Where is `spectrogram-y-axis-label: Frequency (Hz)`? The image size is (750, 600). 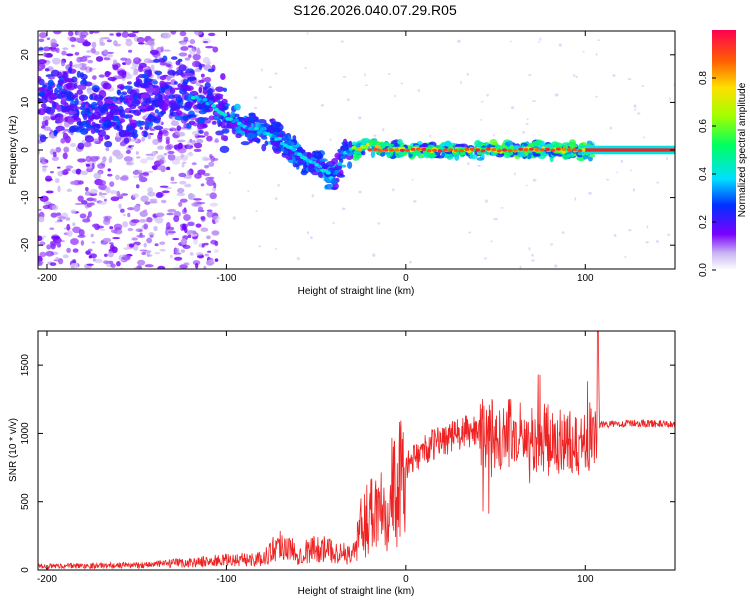
spectrogram-y-axis-label: Frequency (Hz) is located at coordinates (13, 150).